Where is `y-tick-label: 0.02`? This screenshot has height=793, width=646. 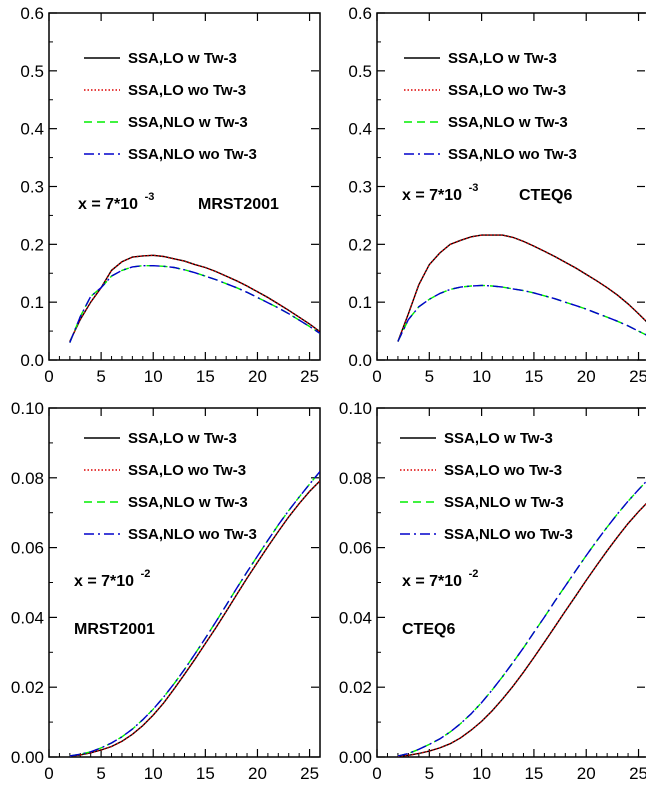 y-tick-label: 0.02 is located at coordinates (355, 687).